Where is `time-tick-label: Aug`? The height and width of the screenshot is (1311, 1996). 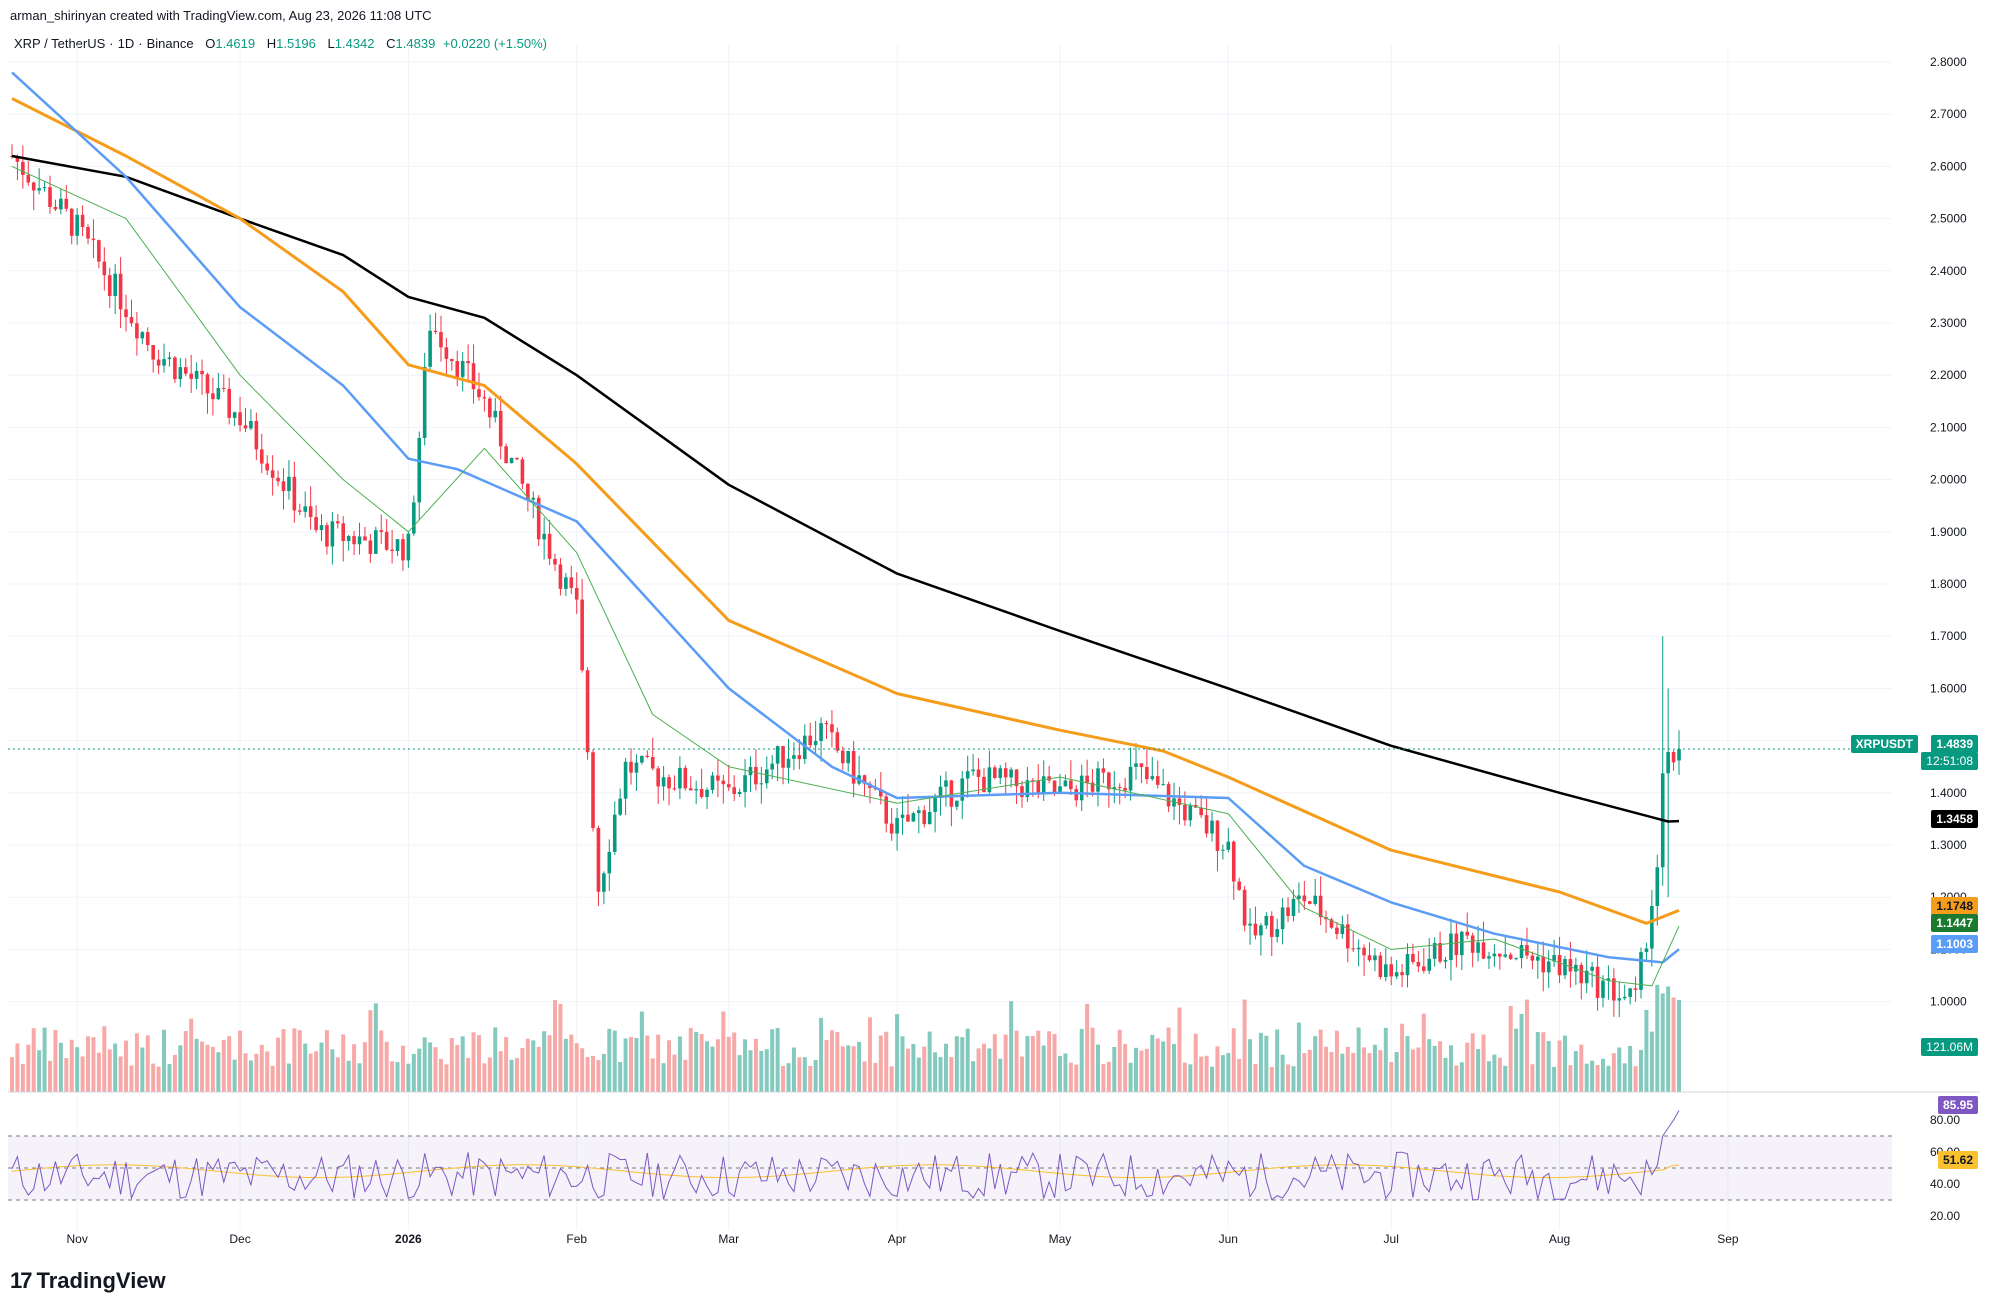 time-tick-label: Aug is located at coordinates (1559, 1239).